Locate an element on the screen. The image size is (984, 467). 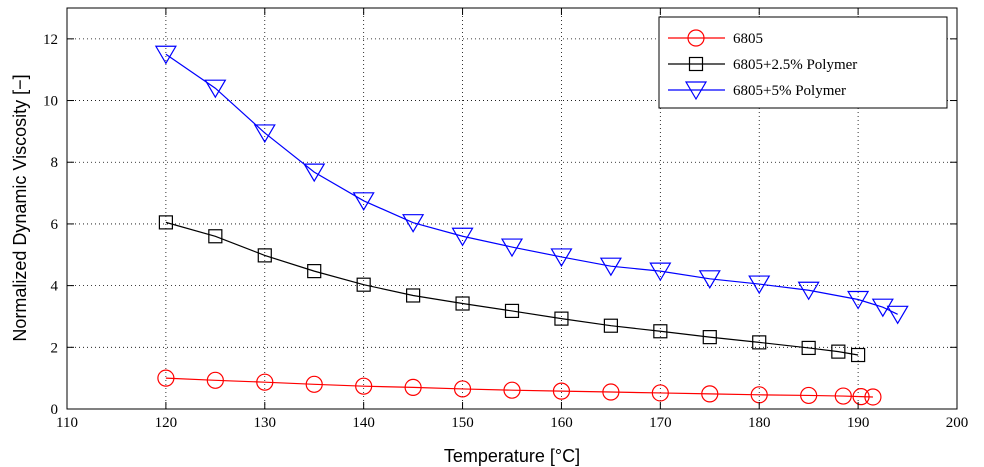
y-tick-label: 0 is located at coordinates (55, 410).